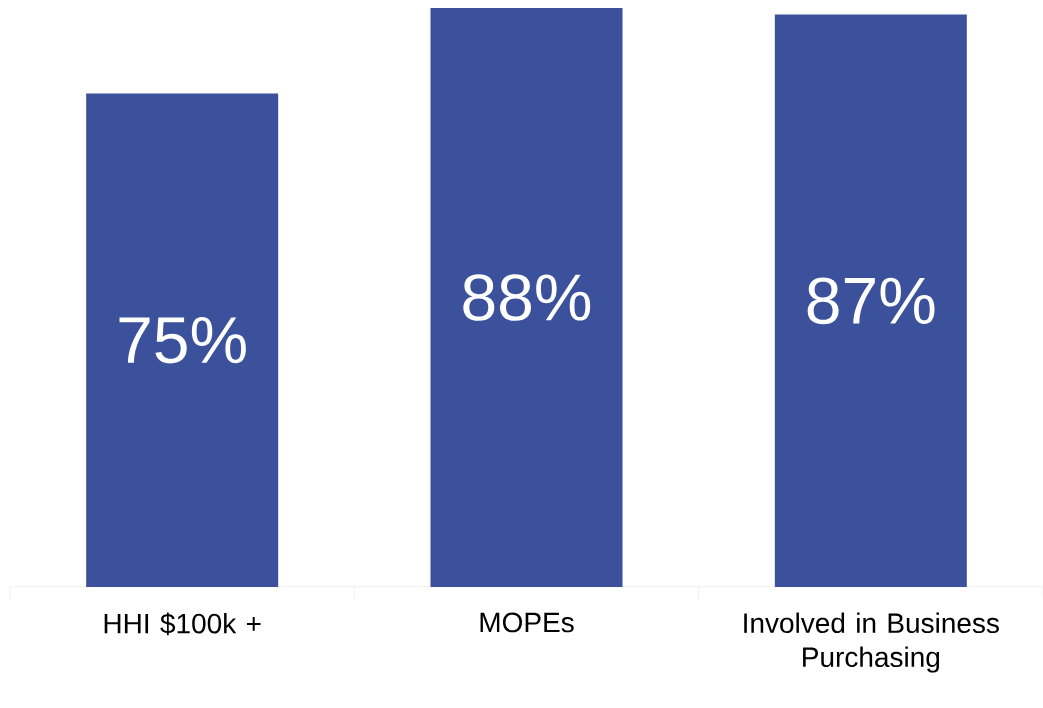  I want to click on x-tick-label: MOPEs, so click(527, 622).